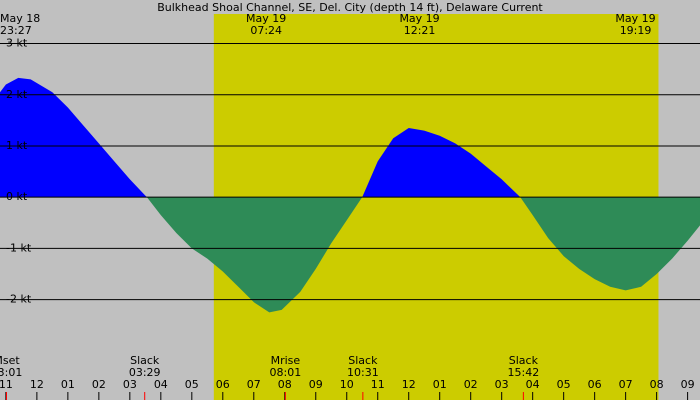  Describe the element at coordinates (266, 30) in the screenshot. I see `peak-time: 07:24` at that location.